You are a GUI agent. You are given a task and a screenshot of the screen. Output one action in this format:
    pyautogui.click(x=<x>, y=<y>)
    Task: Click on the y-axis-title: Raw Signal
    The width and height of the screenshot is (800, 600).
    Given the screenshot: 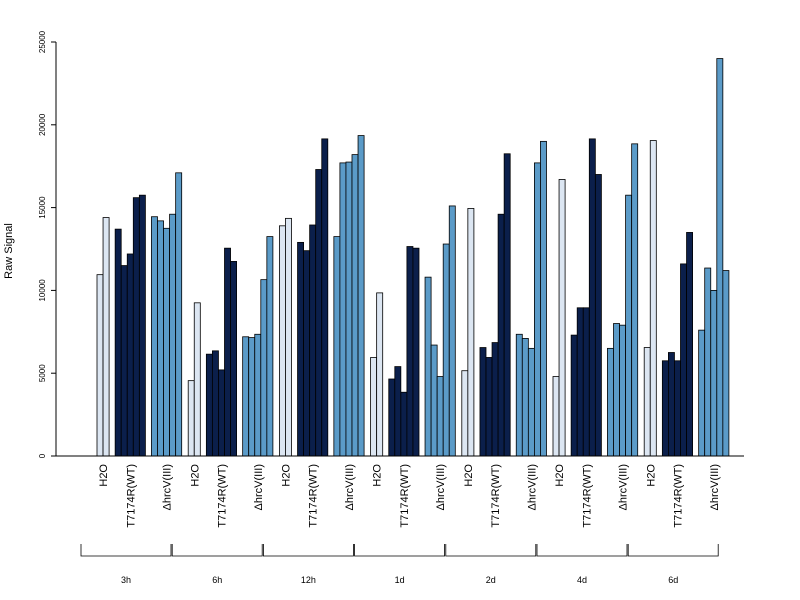 What is the action you would take?
    pyautogui.click(x=9, y=251)
    